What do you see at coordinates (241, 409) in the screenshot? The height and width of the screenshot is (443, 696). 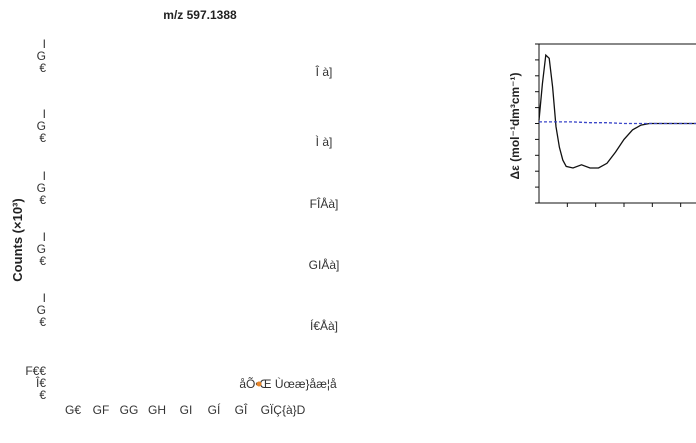 I see `x-tick-label-7: GÎ` at bounding box center [241, 409].